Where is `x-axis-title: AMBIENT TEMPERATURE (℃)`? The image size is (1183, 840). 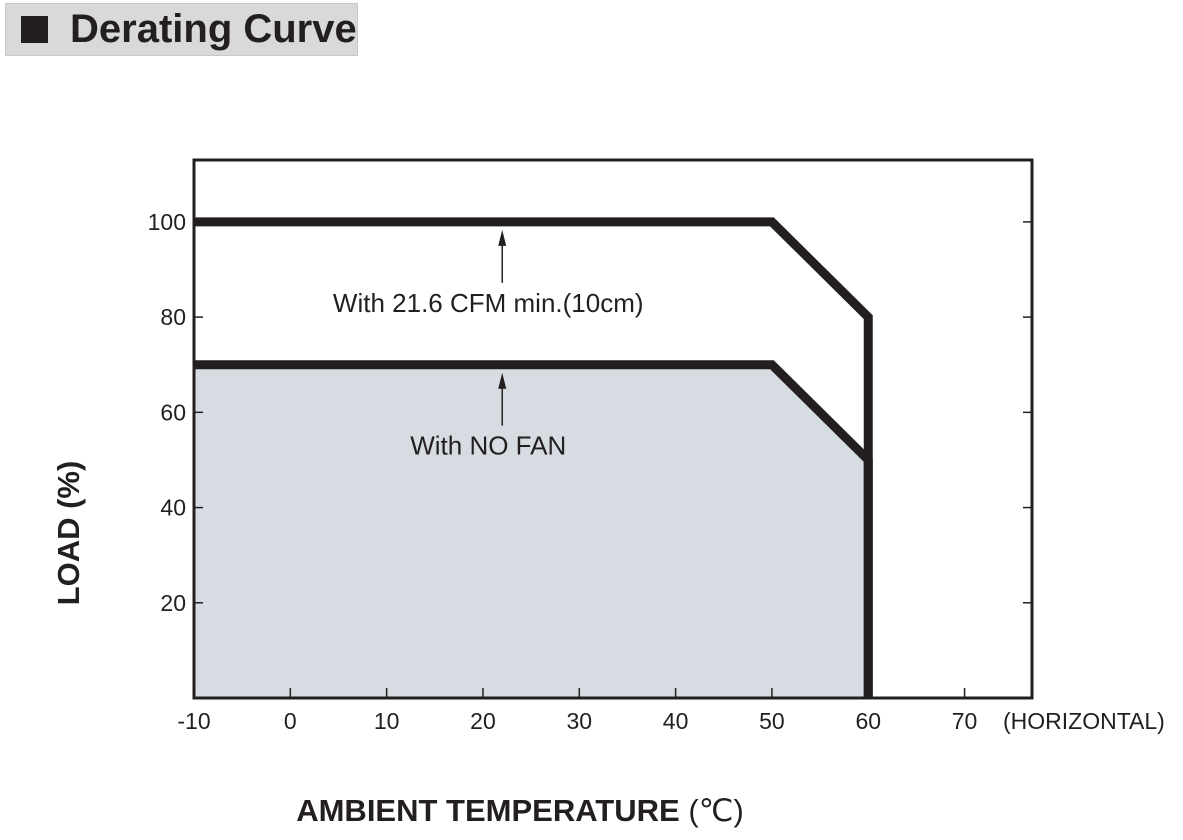 x-axis-title: AMBIENT TEMPERATURE (℃) is located at coordinates (520, 810).